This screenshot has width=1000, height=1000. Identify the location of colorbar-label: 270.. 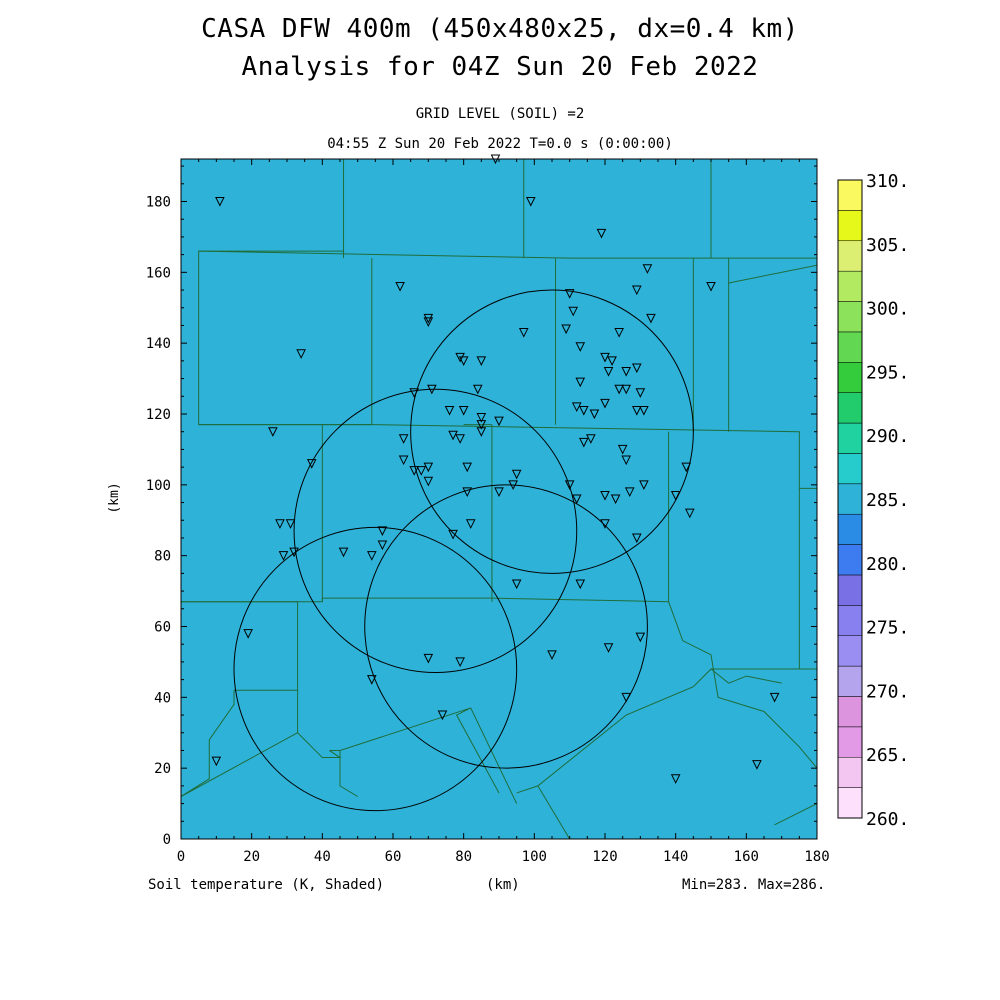
(887, 691).